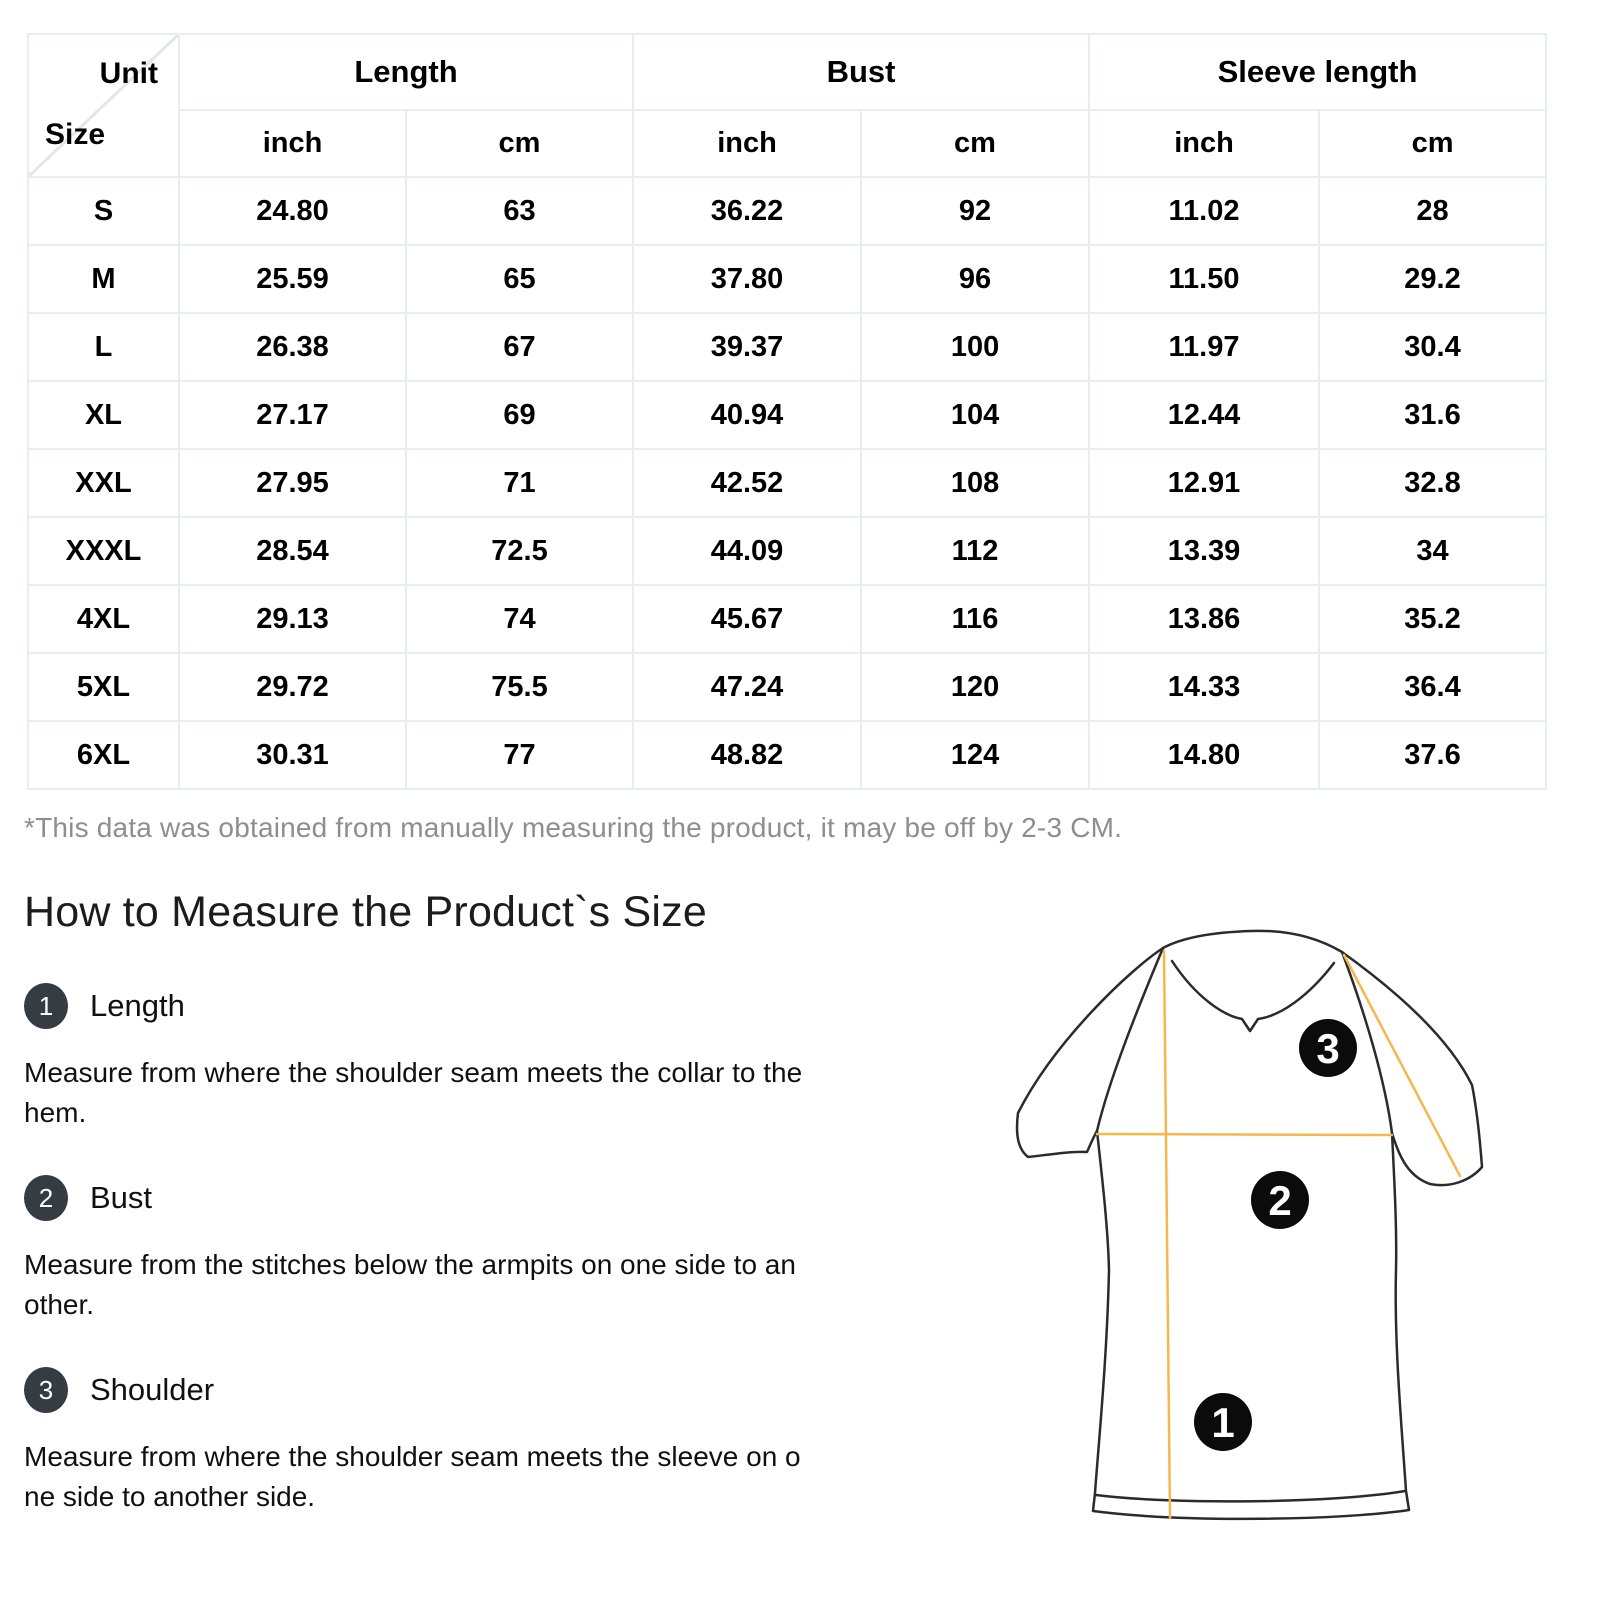  What do you see at coordinates (1222, 1422) in the screenshot?
I see `marker-1-number: 1` at bounding box center [1222, 1422].